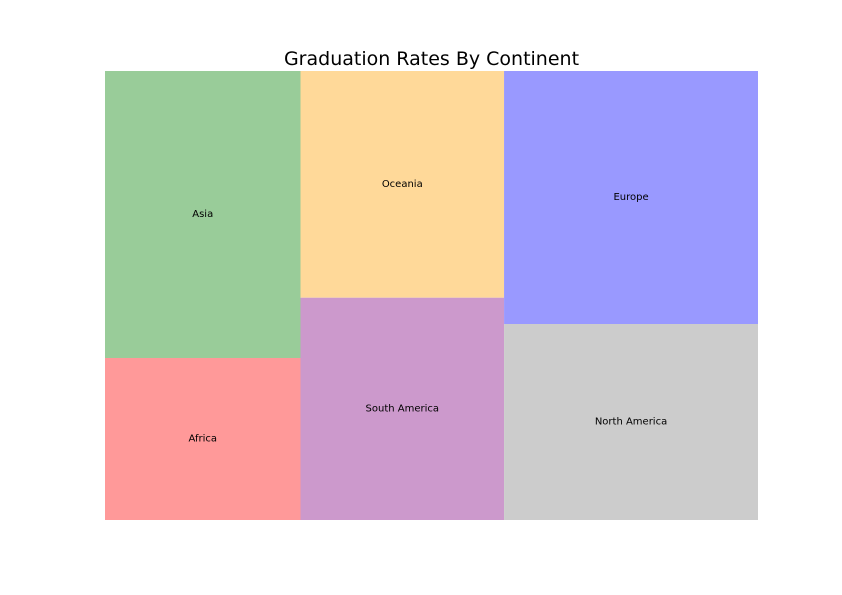  I want to click on chart-title: Graduation Rates By Continent, so click(431, 59).